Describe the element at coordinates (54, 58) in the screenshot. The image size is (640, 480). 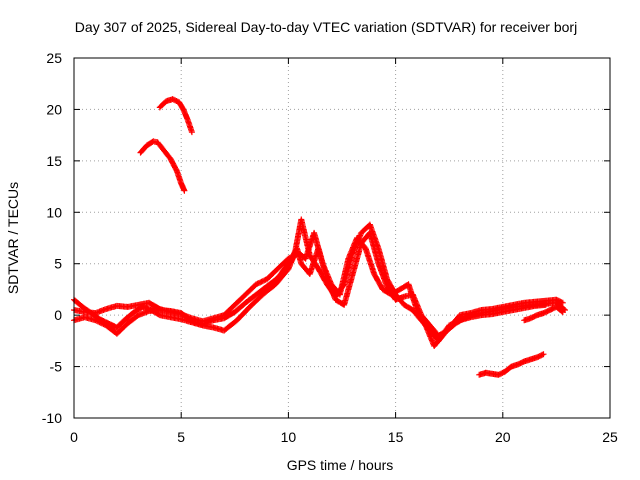
I see `y-tick-label: 25` at that location.